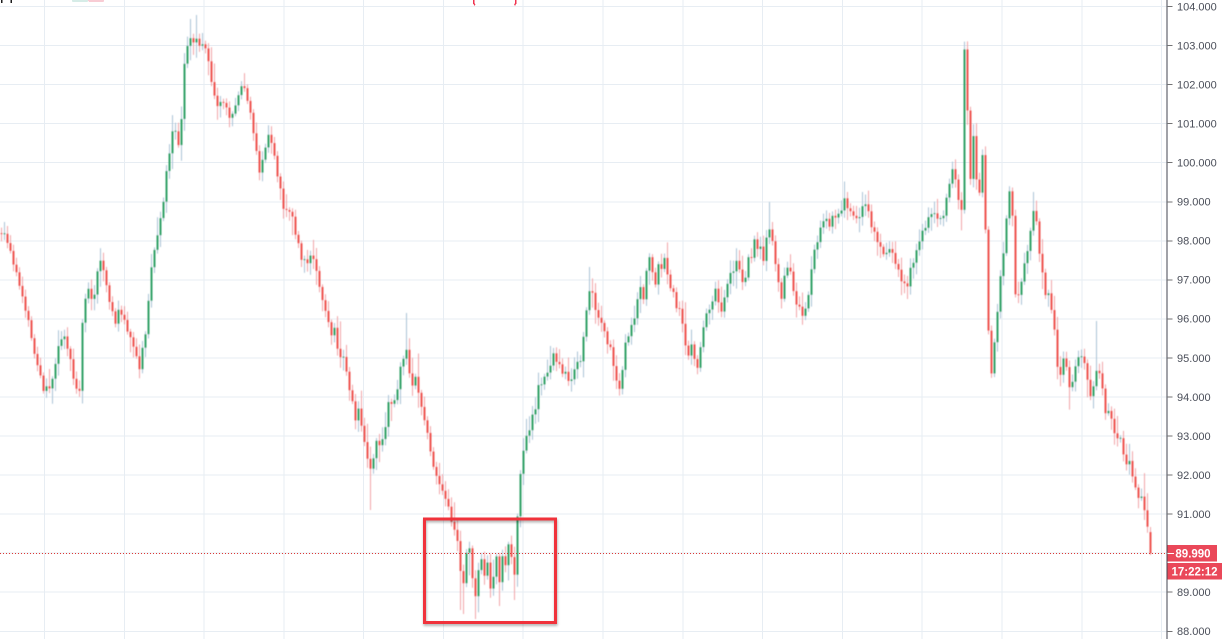  Describe the element at coordinates (1194, 573) in the screenshot. I see `svg-text: 17:22:12` at that location.